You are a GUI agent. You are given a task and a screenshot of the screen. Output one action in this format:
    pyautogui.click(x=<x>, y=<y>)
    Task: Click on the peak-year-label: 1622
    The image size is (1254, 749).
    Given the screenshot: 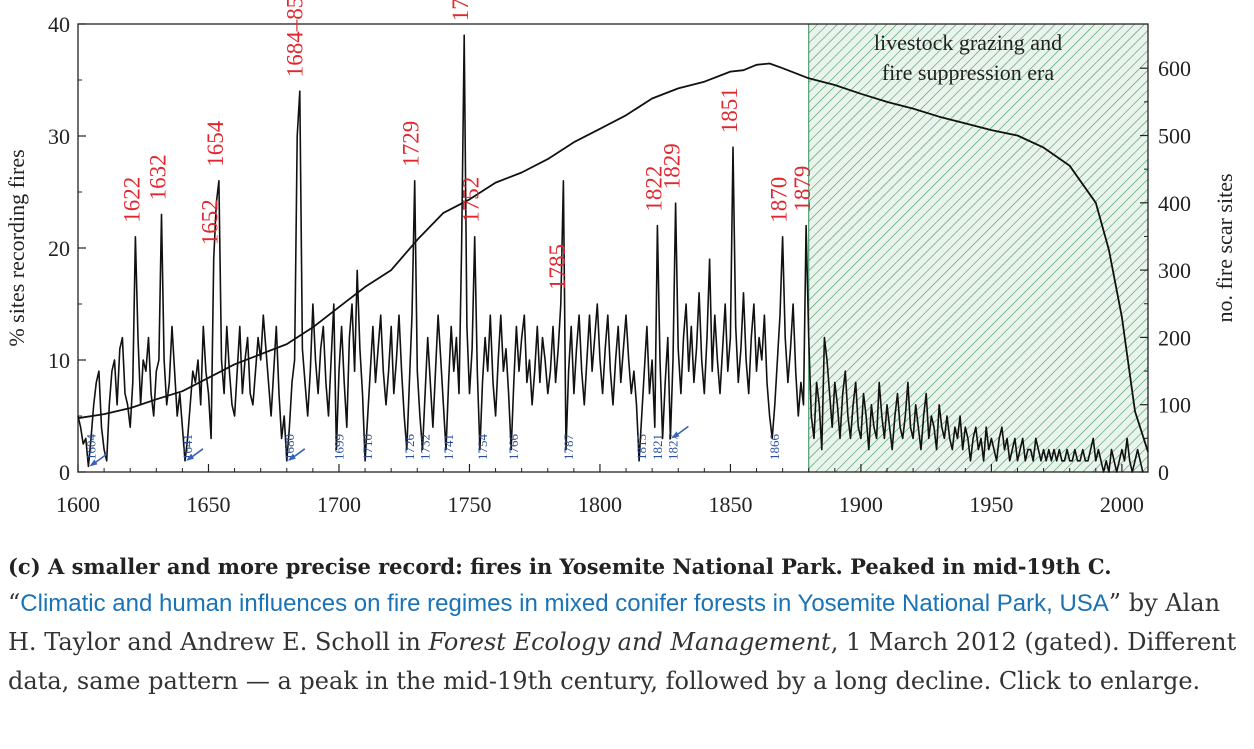 What is the action you would take?
    pyautogui.click(x=131, y=200)
    